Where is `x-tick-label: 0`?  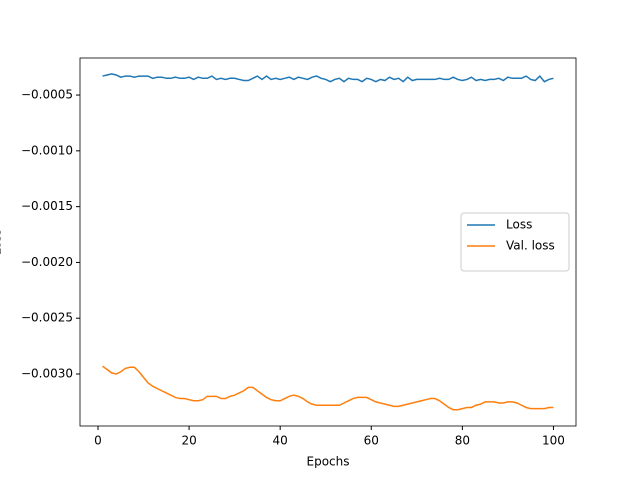
x-tick-label: 0 is located at coordinates (98, 441).